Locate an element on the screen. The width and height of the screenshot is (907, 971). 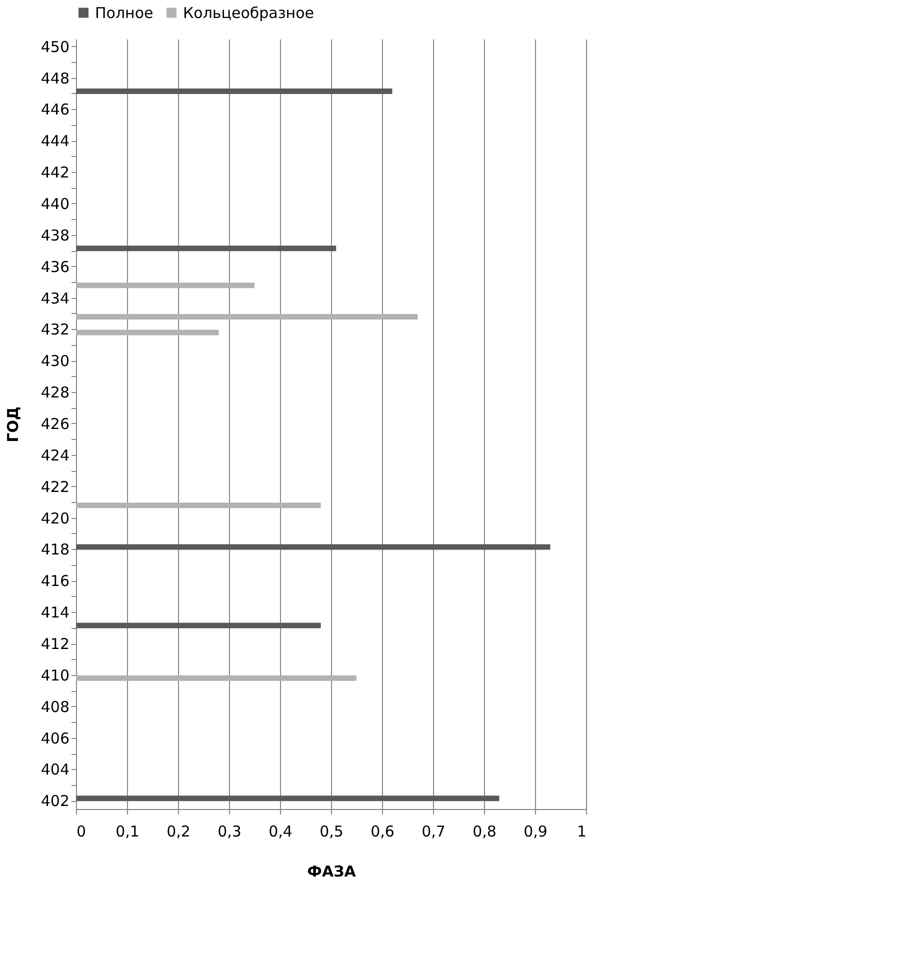
legend-label: Кольцеобразное is located at coordinates (248, 13).